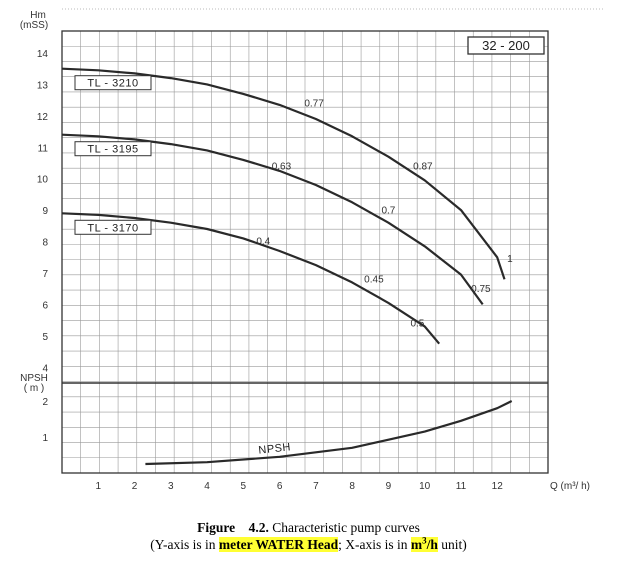 This screenshot has width=617, height=565. I want to click on caption-unit-tail: /h, so click(432, 544).